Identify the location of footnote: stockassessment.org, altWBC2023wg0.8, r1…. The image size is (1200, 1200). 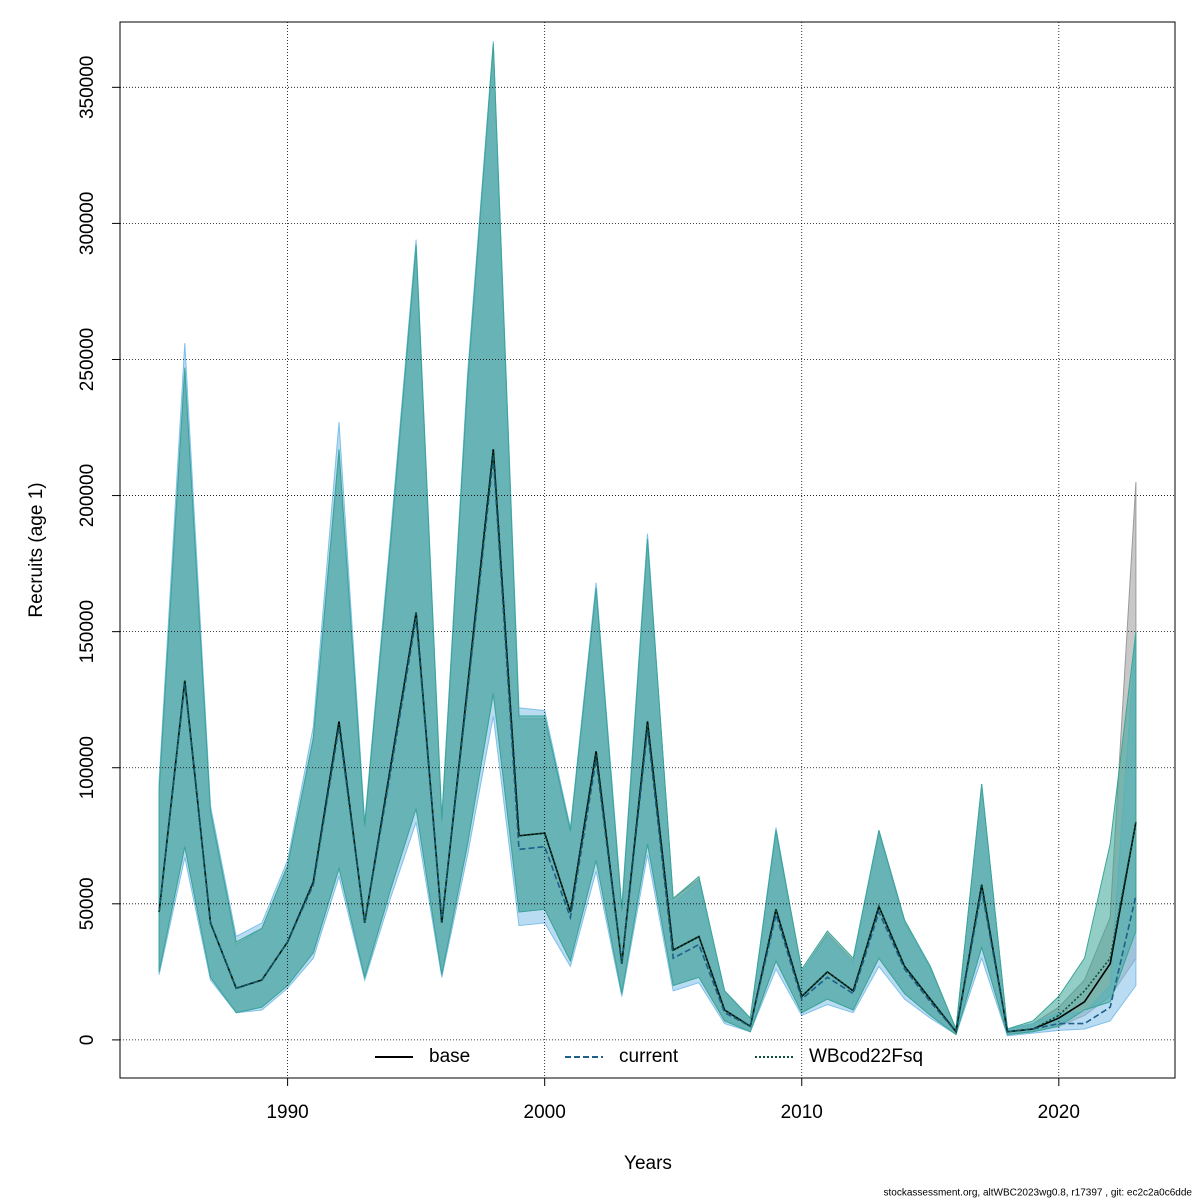
(1037, 1193).